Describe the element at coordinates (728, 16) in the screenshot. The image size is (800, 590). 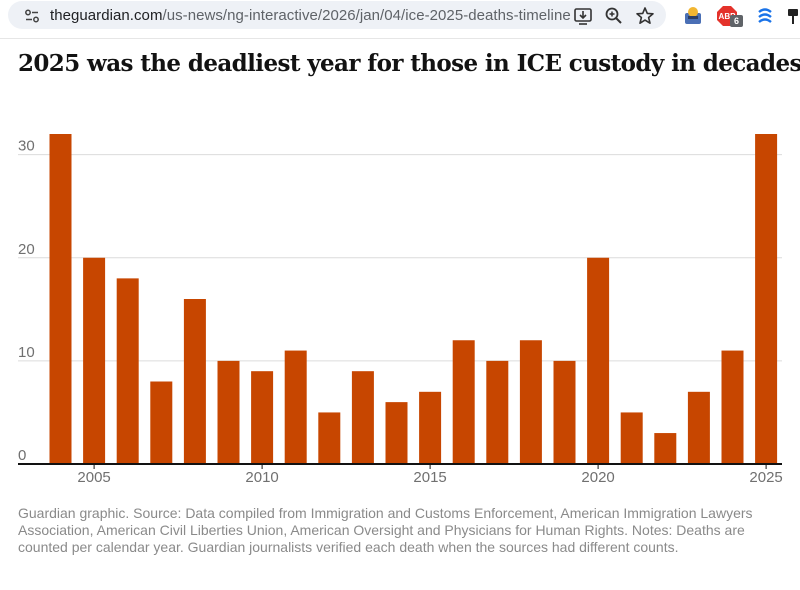
I see `adblock-label: ABP` at that location.